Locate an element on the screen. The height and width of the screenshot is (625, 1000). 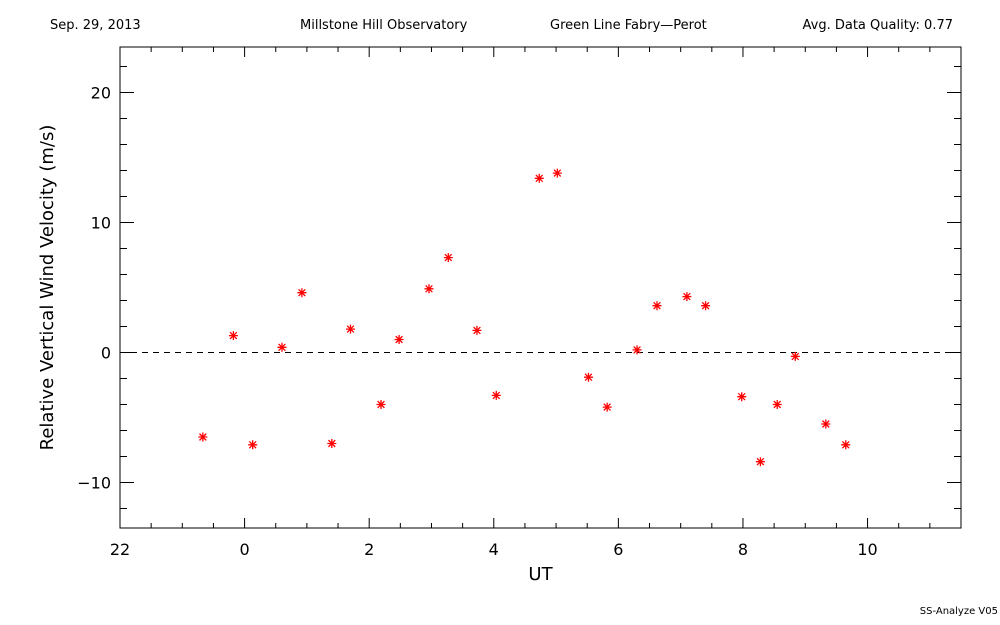
software-version-label: SS-Analyze V05 is located at coordinates (958, 611).